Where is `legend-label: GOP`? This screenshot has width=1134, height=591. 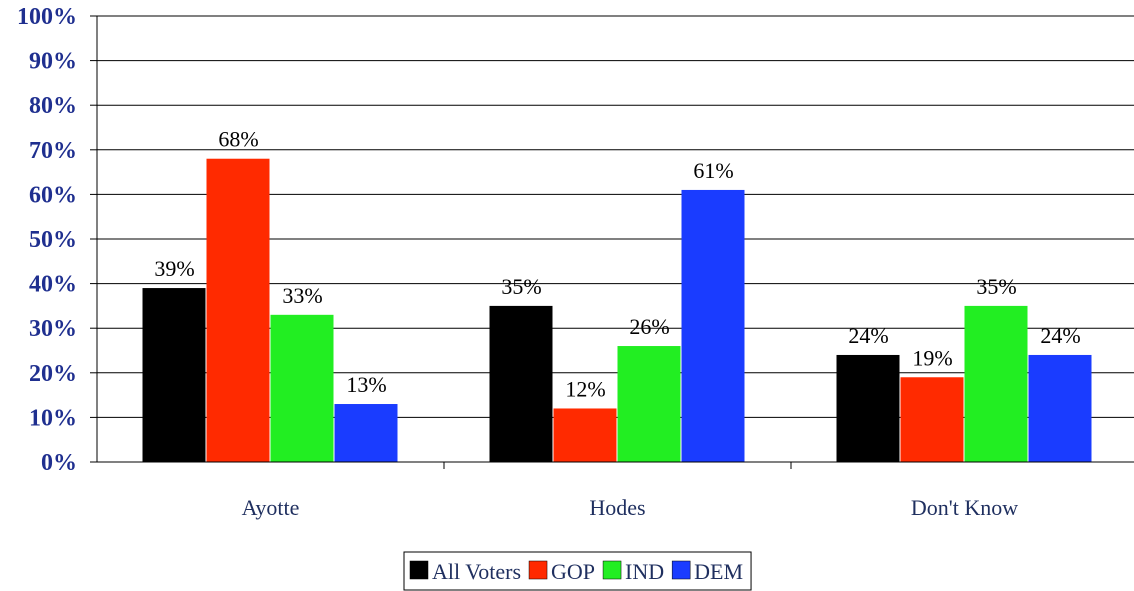 legend-label: GOP is located at coordinates (573, 571).